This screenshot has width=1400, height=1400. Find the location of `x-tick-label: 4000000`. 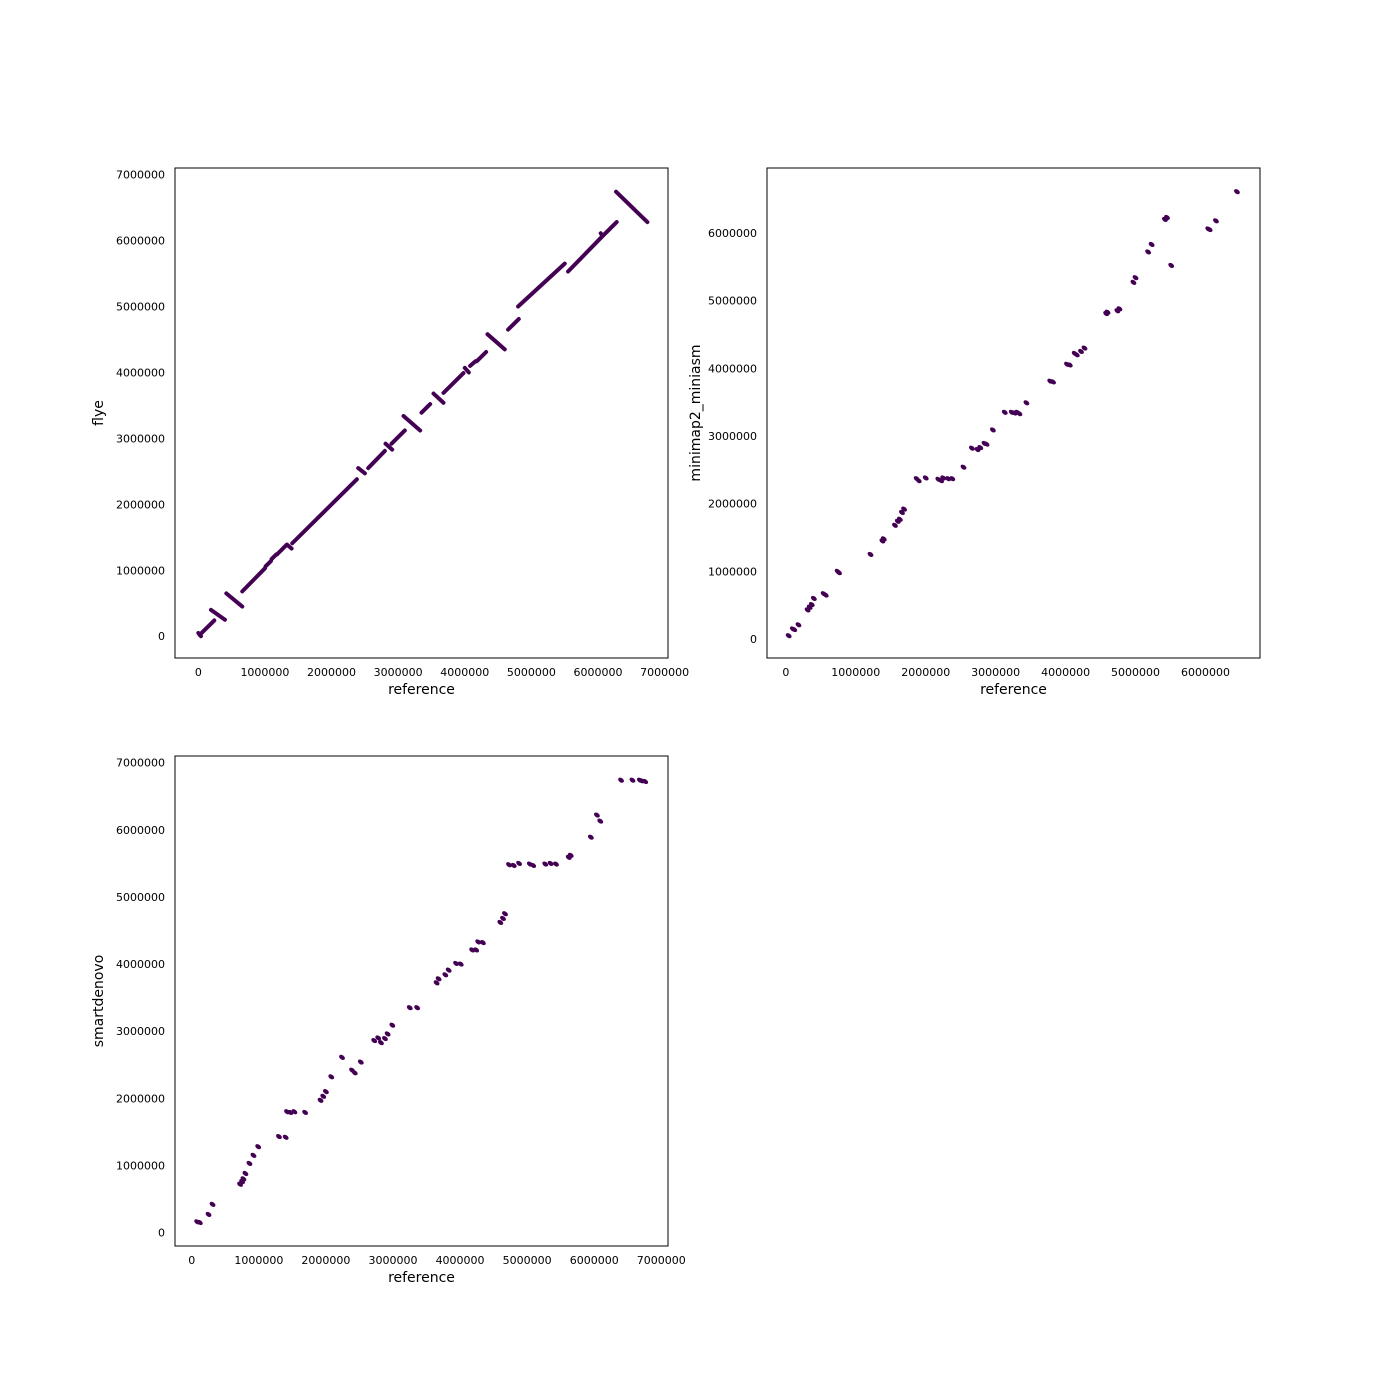

x-tick-label: 4000000 is located at coordinates (460, 1260).